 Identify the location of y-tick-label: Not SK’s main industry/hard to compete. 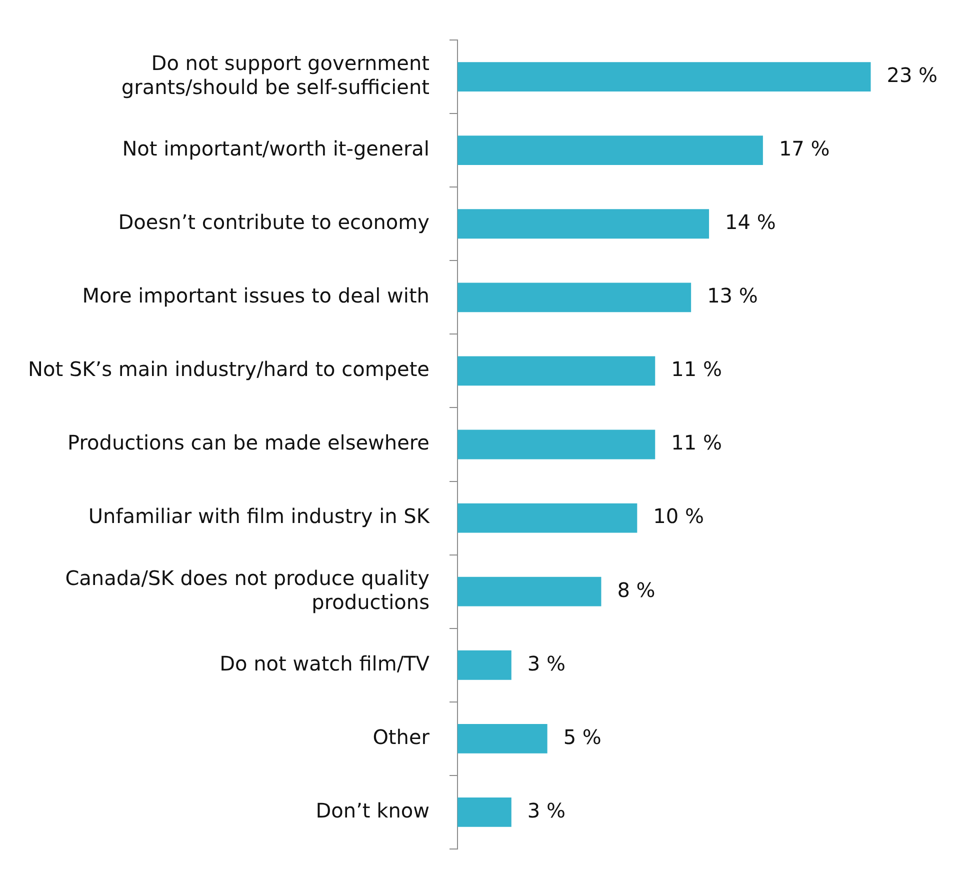
(229, 369).